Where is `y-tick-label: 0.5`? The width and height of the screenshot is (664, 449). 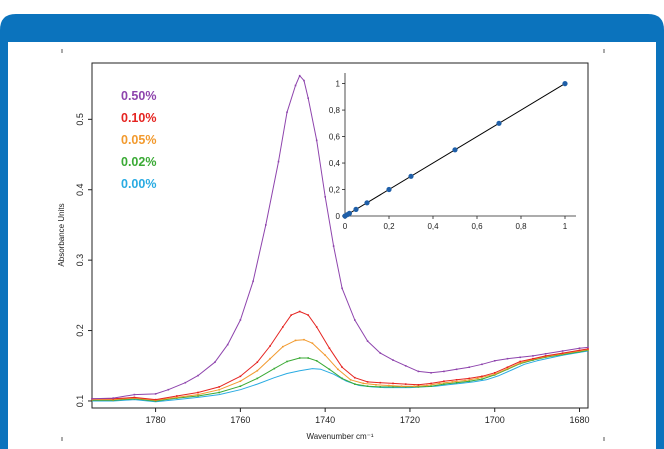 y-tick-label: 0.5 is located at coordinates (80, 119).